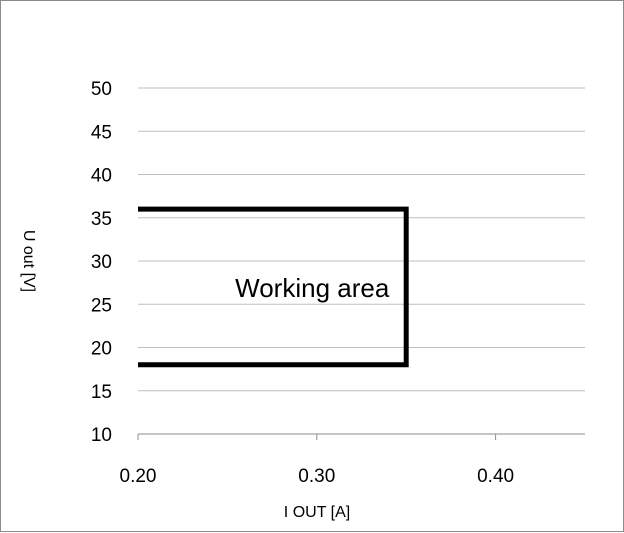 Image resolution: width=624 pixels, height=533 pixels. I want to click on y-tick-label-30: 30, so click(101, 262).